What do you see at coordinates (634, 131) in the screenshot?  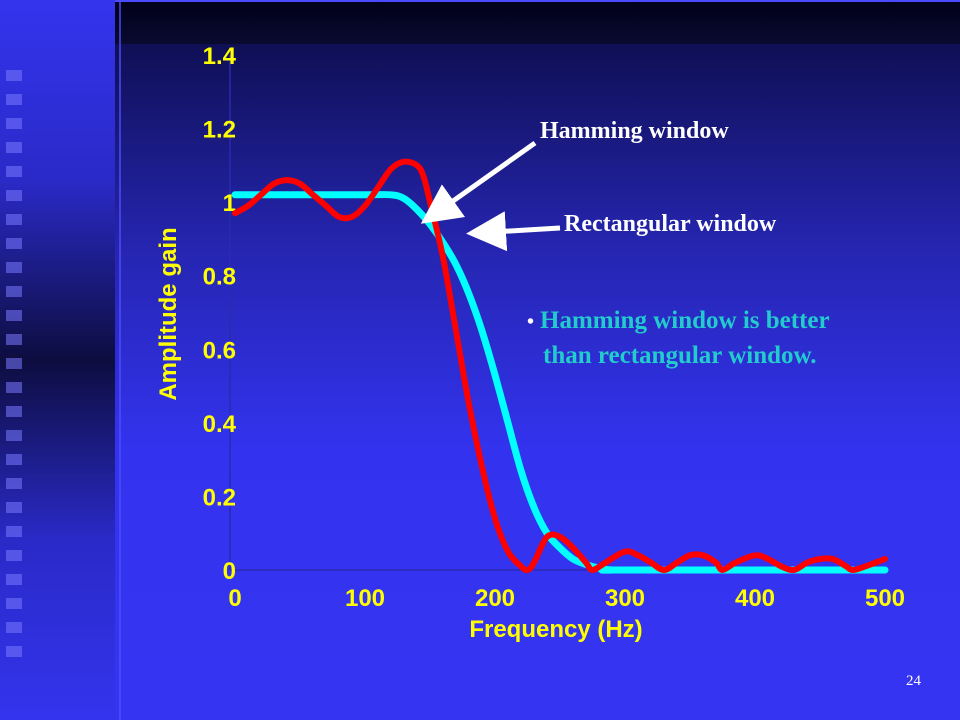 I see `hamming-window-annotation: Hamming window` at bounding box center [634, 131].